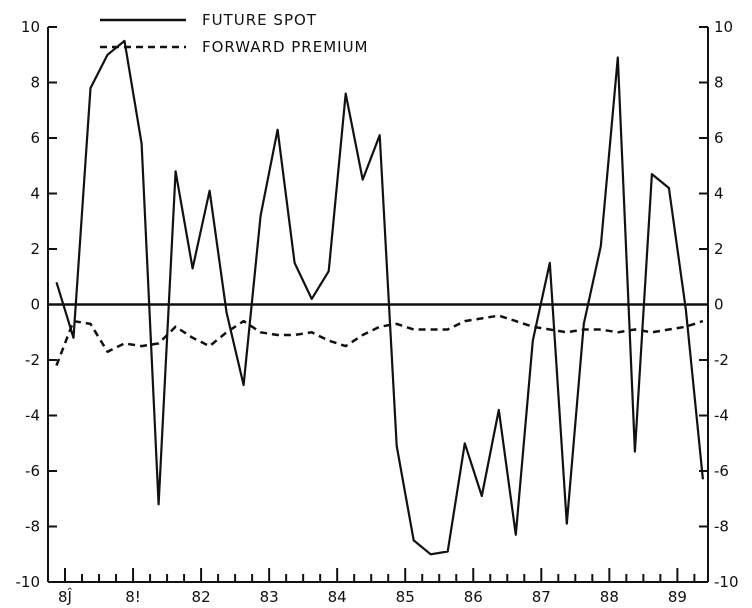  I want to click on x-tick-label: 8!, so click(133, 597).